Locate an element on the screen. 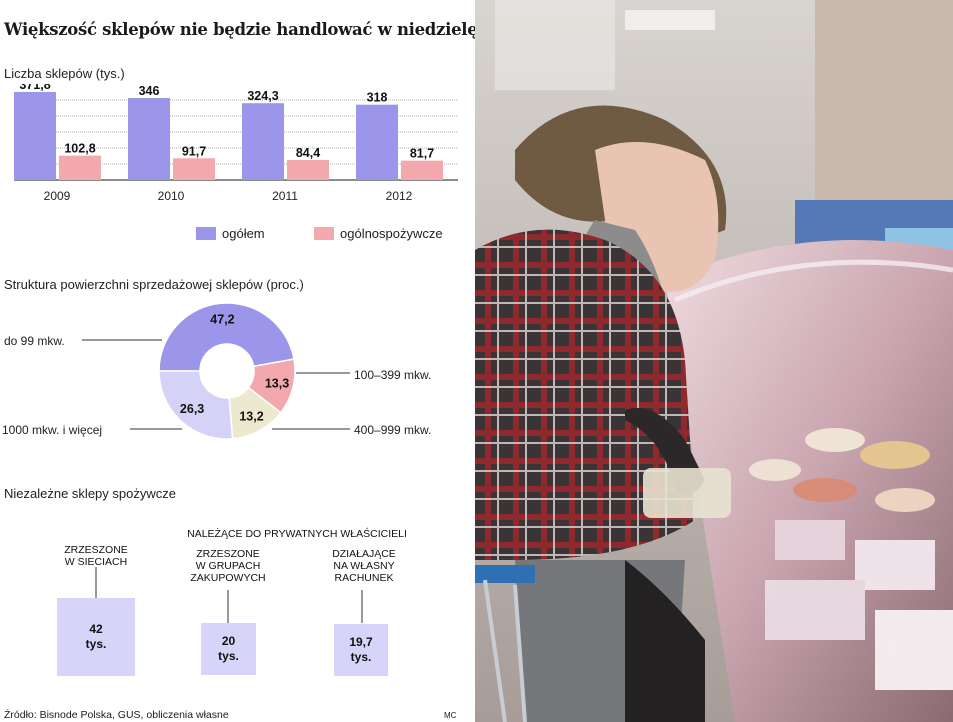  bar-value-label: 91,7 is located at coordinates (194, 151).